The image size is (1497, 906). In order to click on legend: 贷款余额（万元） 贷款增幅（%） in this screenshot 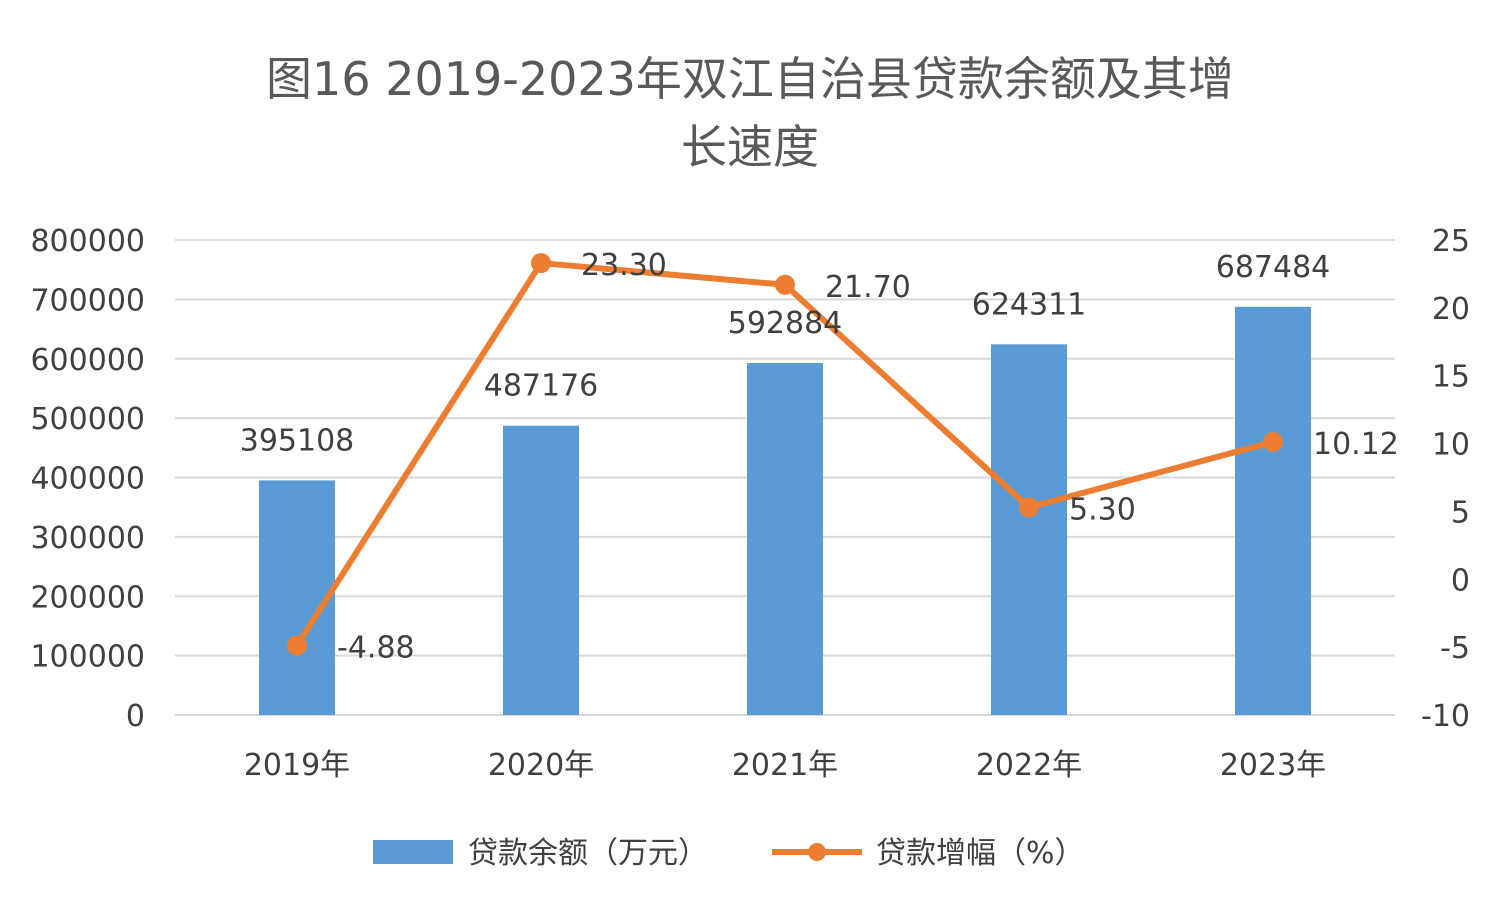, I will do `click(729, 853)`.